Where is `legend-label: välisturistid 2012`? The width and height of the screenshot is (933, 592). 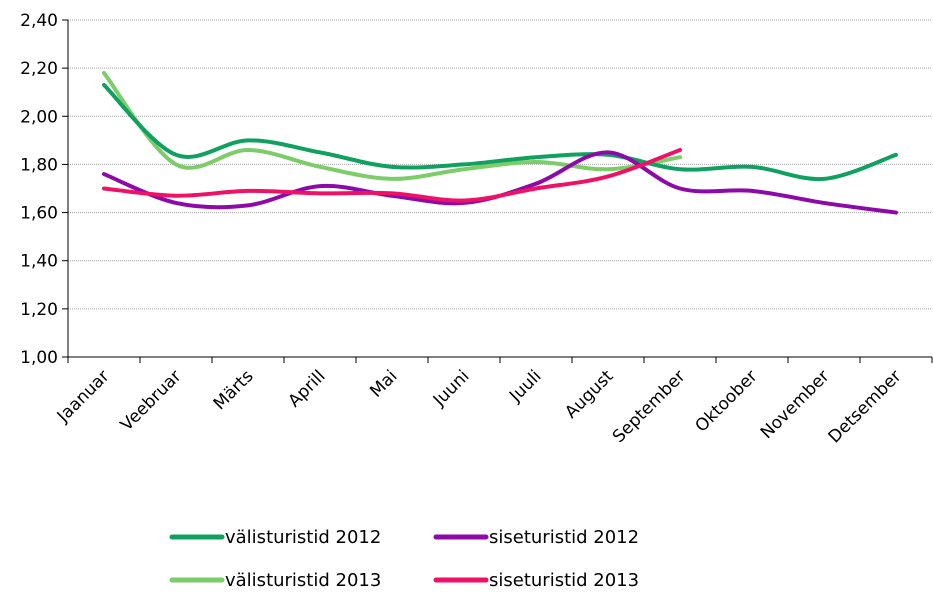 legend-label: välisturistid 2012 is located at coordinates (303, 537).